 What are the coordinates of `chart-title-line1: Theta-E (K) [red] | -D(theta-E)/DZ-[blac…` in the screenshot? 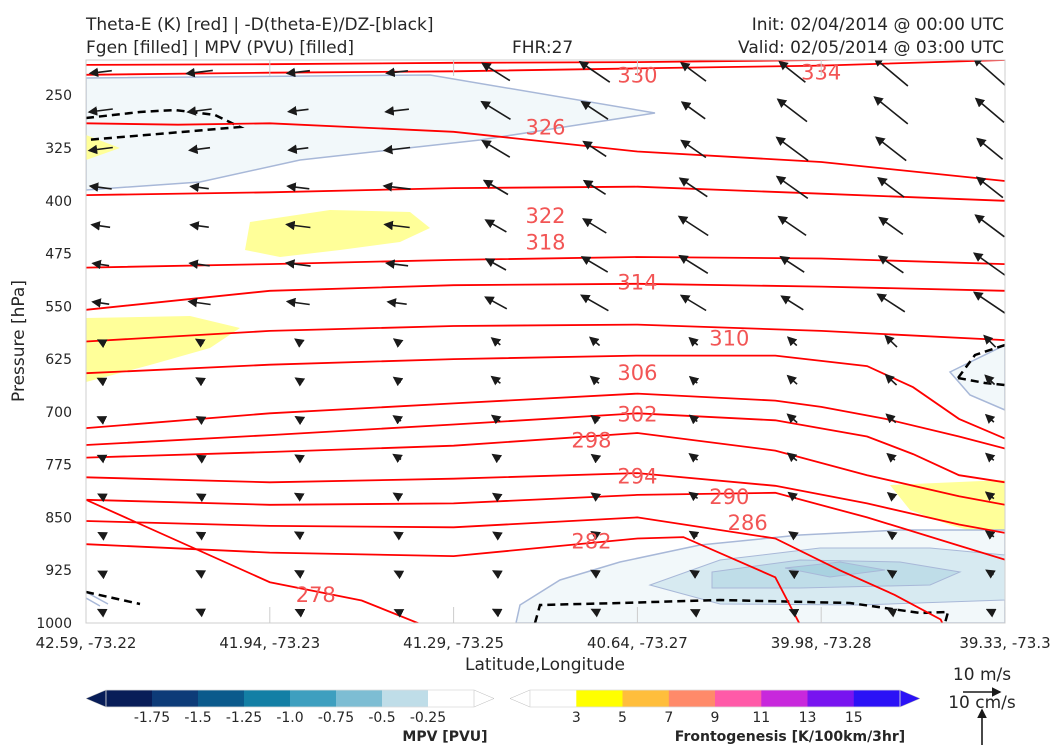 It's located at (260, 25).